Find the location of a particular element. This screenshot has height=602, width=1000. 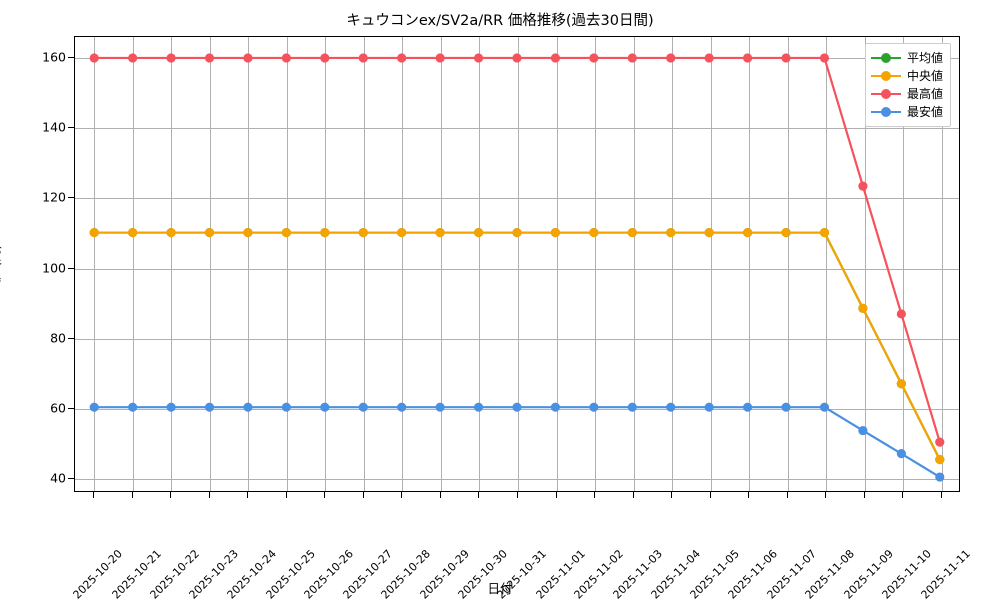

chart-legend: 平均値中央値最高値最安値 is located at coordinates (907, 85).